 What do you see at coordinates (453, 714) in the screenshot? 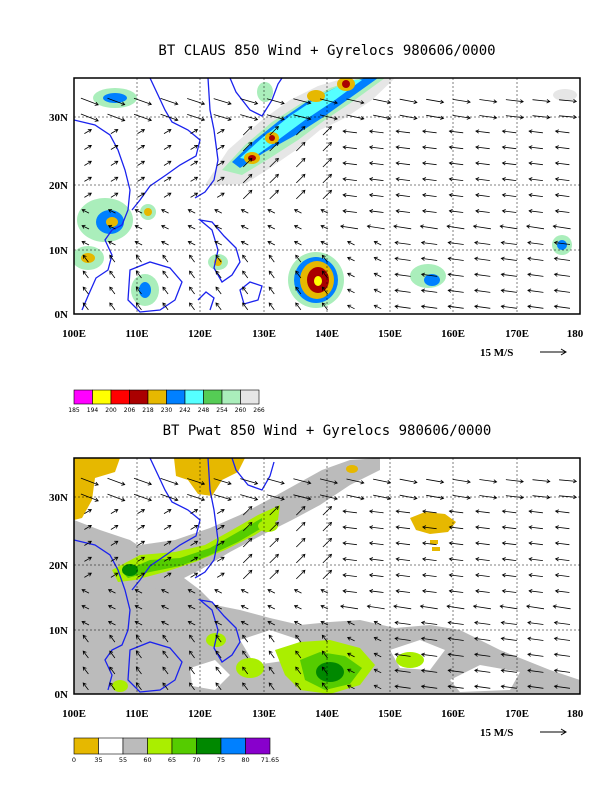
I see `p2-xtick-160e: 160E` at bounding box center [453, 714].